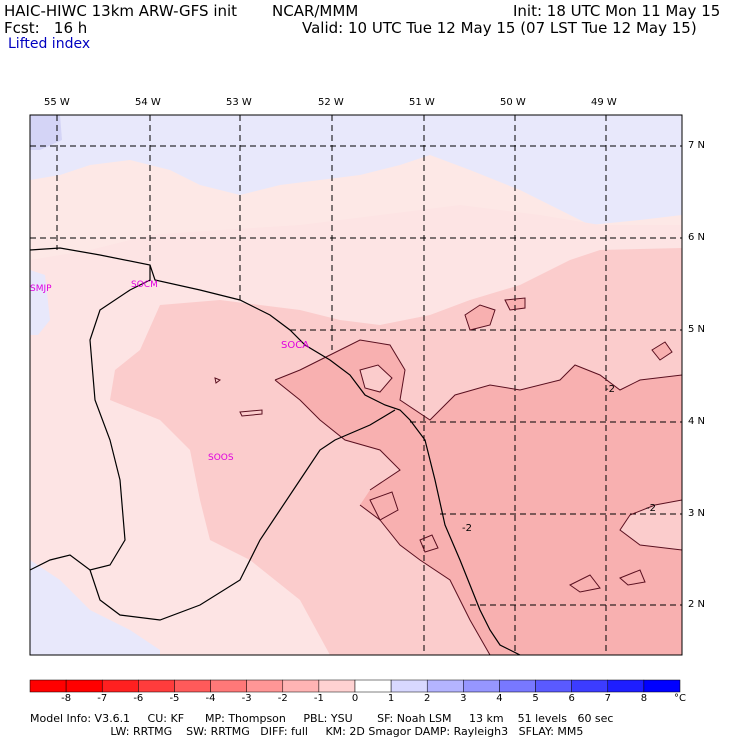 The image size is (740, 740). Describe the element at coordinates (221, 458) in the screenshot. I see `station-soos: SOOS` at that location.